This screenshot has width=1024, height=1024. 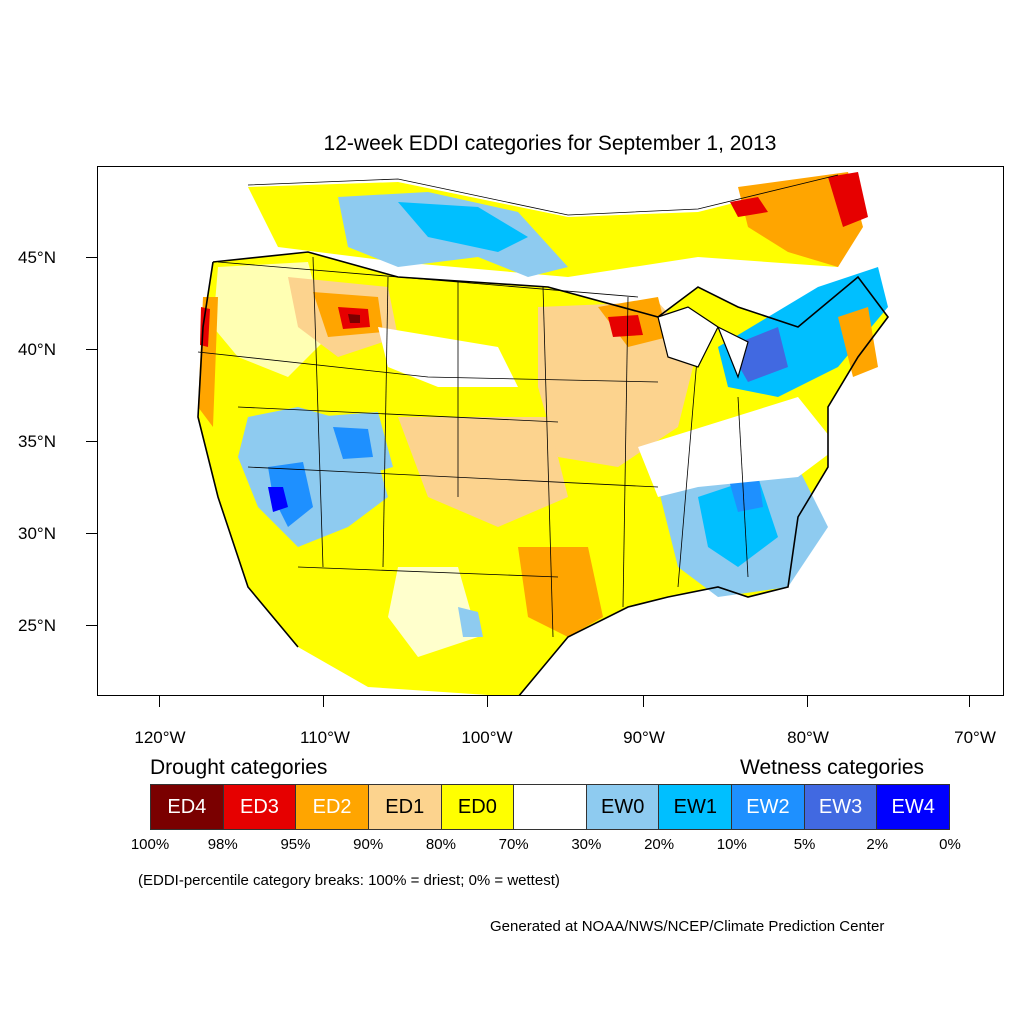 What do you see at coordinates (800, 219) in the screenshot?
I see `region-ontario-dry` at bounding box center [800, 219].